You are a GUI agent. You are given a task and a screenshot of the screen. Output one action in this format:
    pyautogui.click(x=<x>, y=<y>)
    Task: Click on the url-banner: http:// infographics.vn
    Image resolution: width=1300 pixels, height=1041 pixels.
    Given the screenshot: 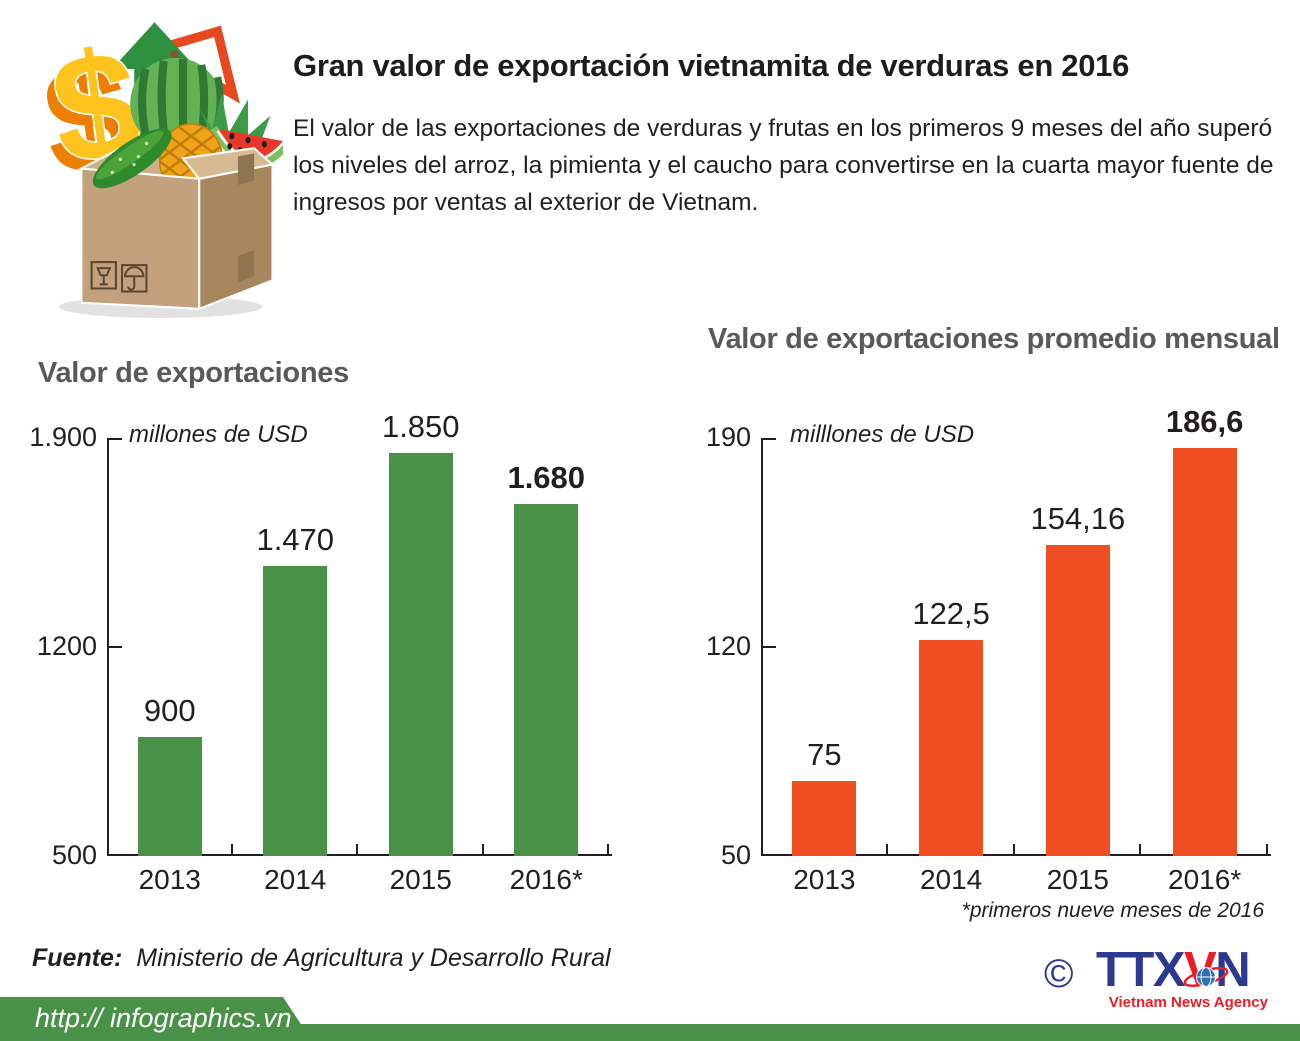 What is the action you would take?
    pyautogui.click(x=156, y=1019)
    